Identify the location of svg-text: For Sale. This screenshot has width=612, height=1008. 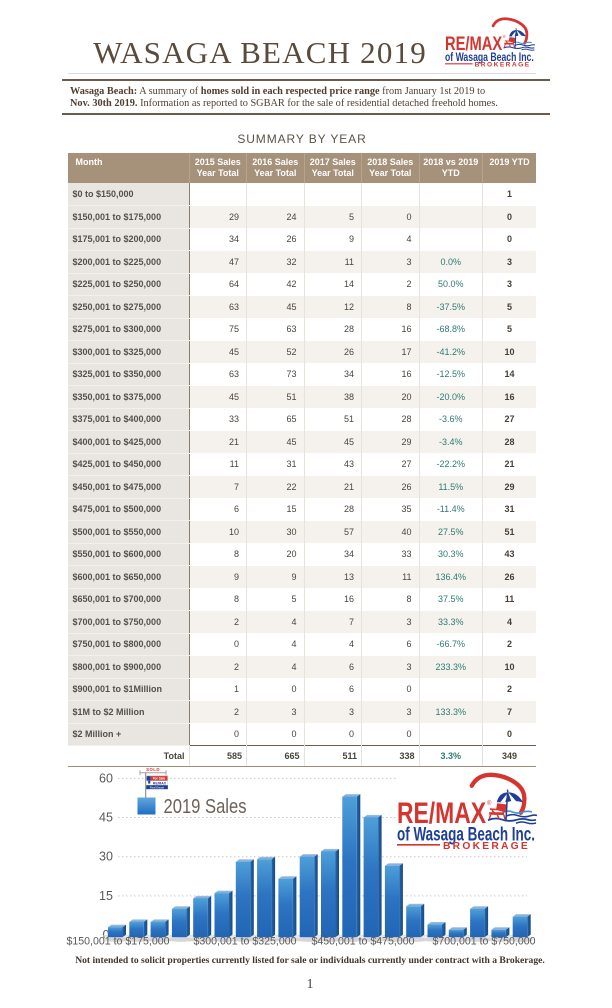
(159, 779).